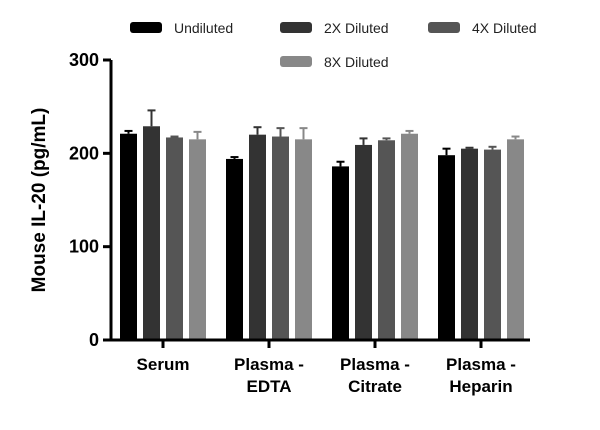 This screenshot has width=600, height=430. I want to click on y-axis-title: Mouse IL-20 (pg/mL), so click(39, 200).